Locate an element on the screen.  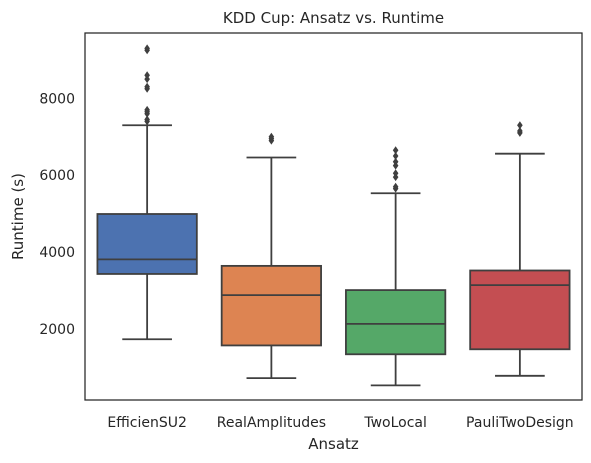
x-tick-label: TwoLocal is located at coordinates (395, 423).